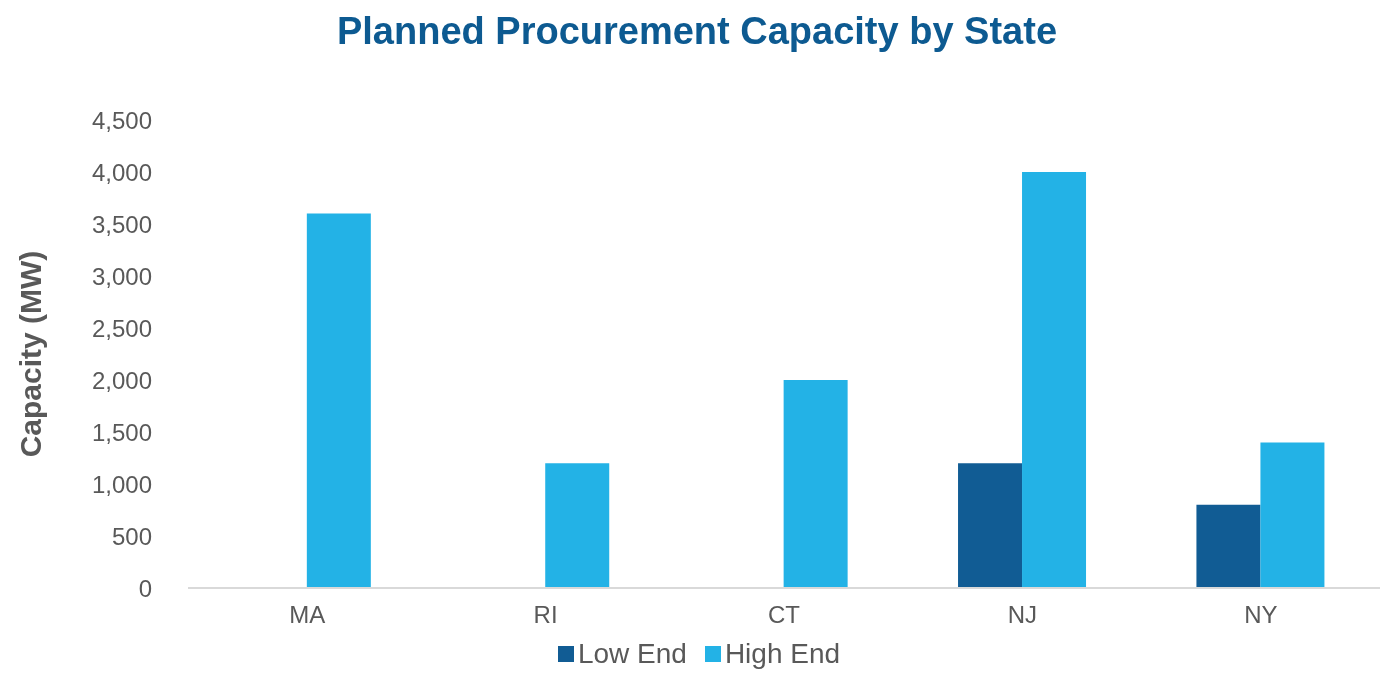 The height and width of the screenshot is (674, 1394). Describe the element at coordinates (145, 588) in the screenshot. I see `y-tick-label: 0` at that location.